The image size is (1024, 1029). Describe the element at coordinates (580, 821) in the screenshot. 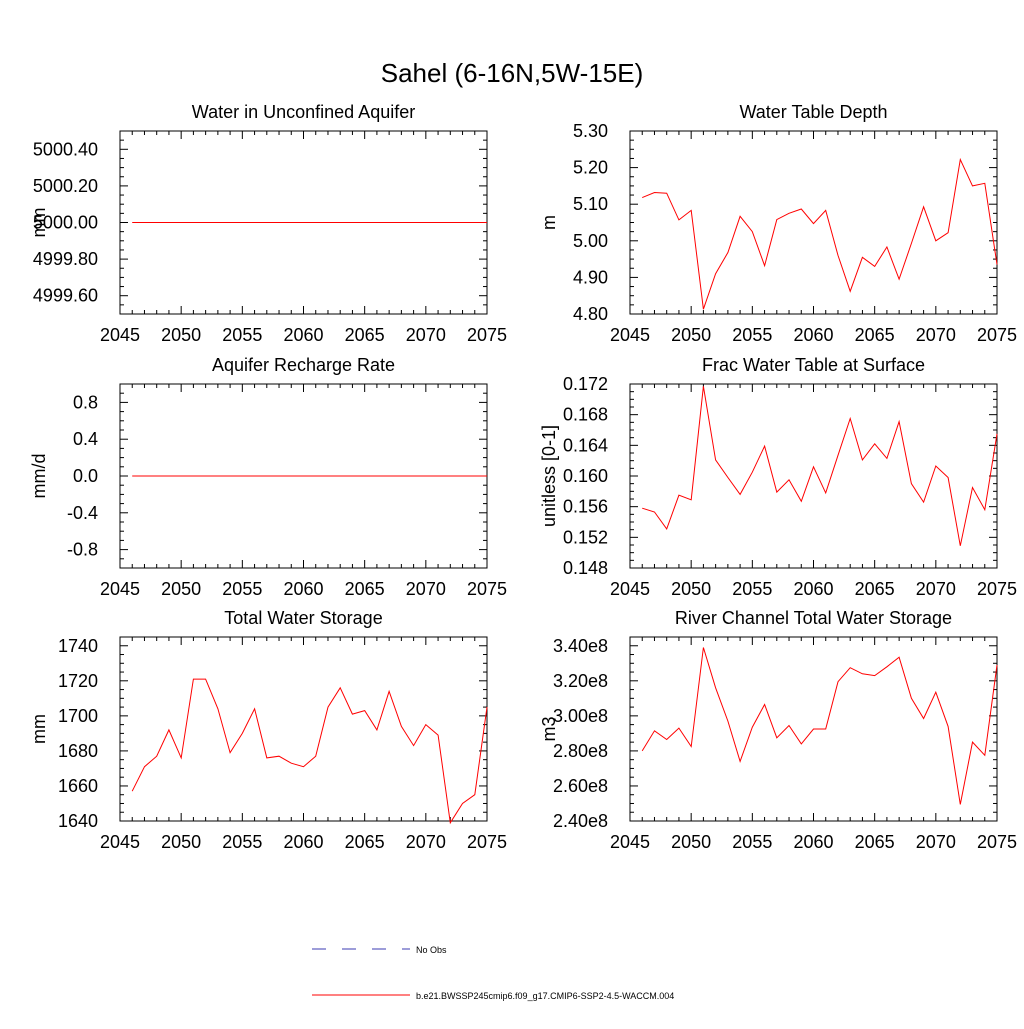

I see `y-tick-label: 2.40e8` at that location.